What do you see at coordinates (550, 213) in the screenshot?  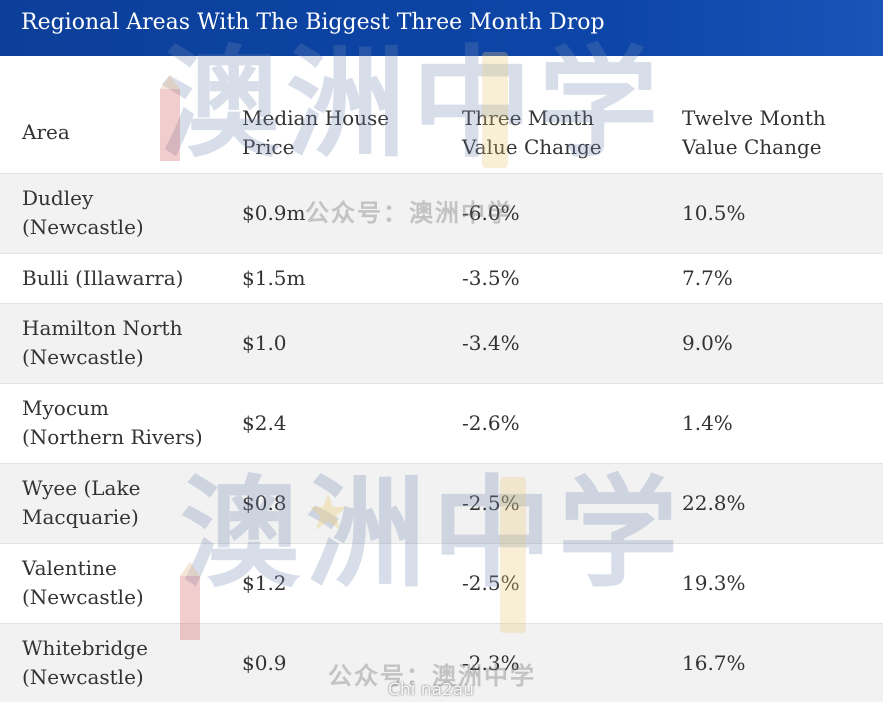 I see `cell-three-month: -6.0%` at bounding box center [550, 213].